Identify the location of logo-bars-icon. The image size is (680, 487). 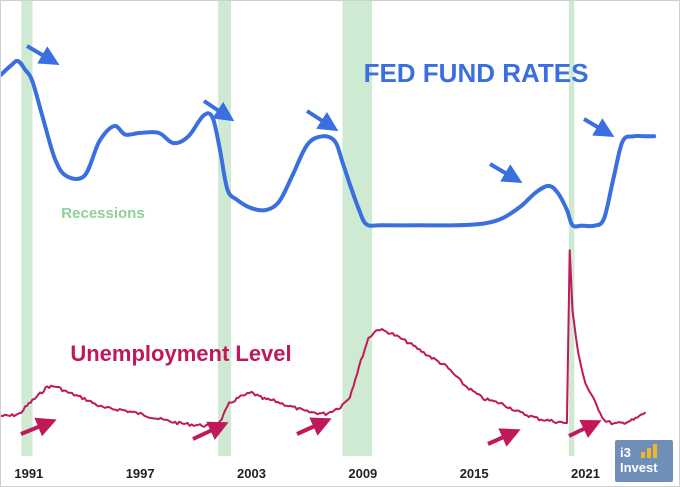
(649, 451).